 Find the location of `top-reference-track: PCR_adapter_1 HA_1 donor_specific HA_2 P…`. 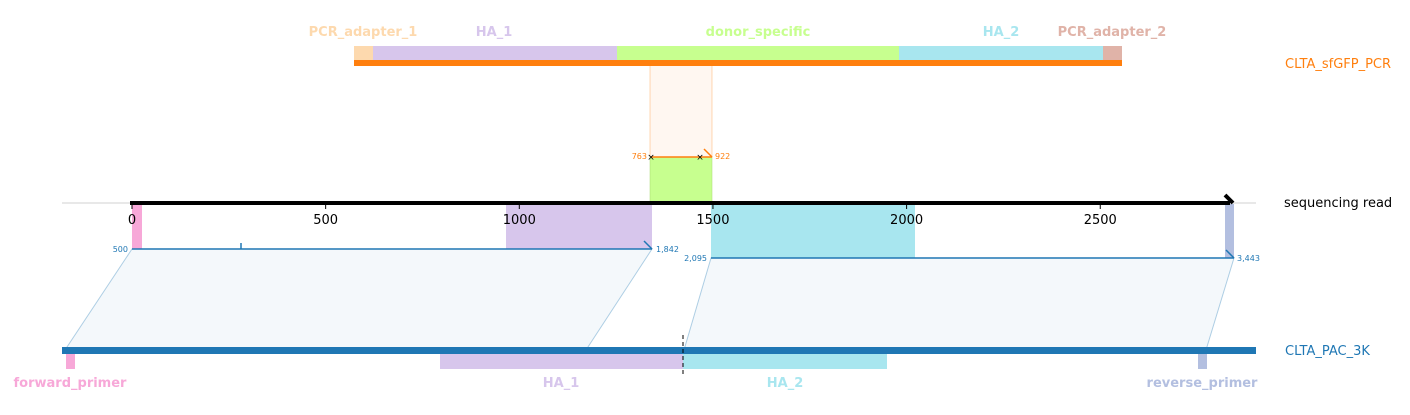

top-reference-track: PCR_adapter_1 HA_1 donor_specific HA_2 P… is located at coordinates (850, 48).